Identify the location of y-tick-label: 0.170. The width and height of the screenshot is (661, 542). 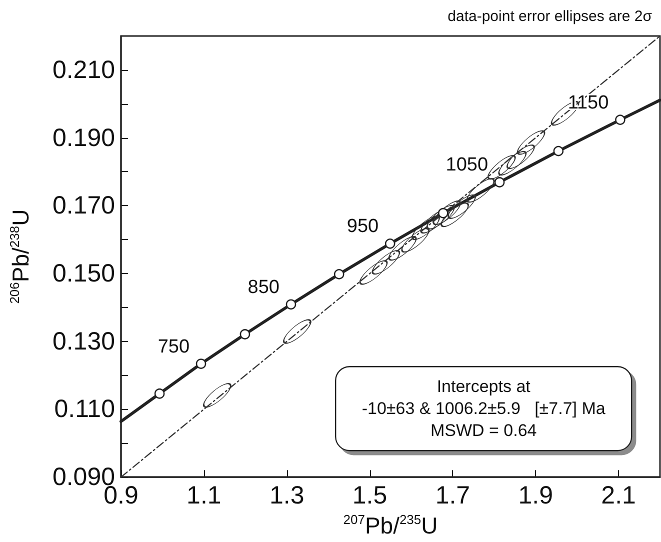
(83, 206).